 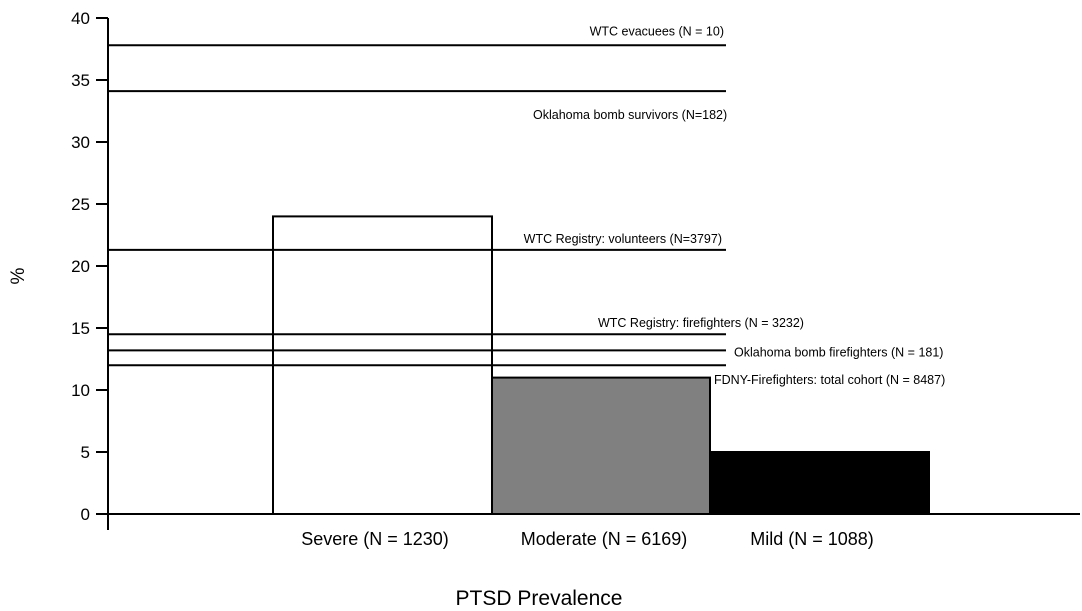 I want to click on y-tick-label: 35, so click(x=80, y=80).